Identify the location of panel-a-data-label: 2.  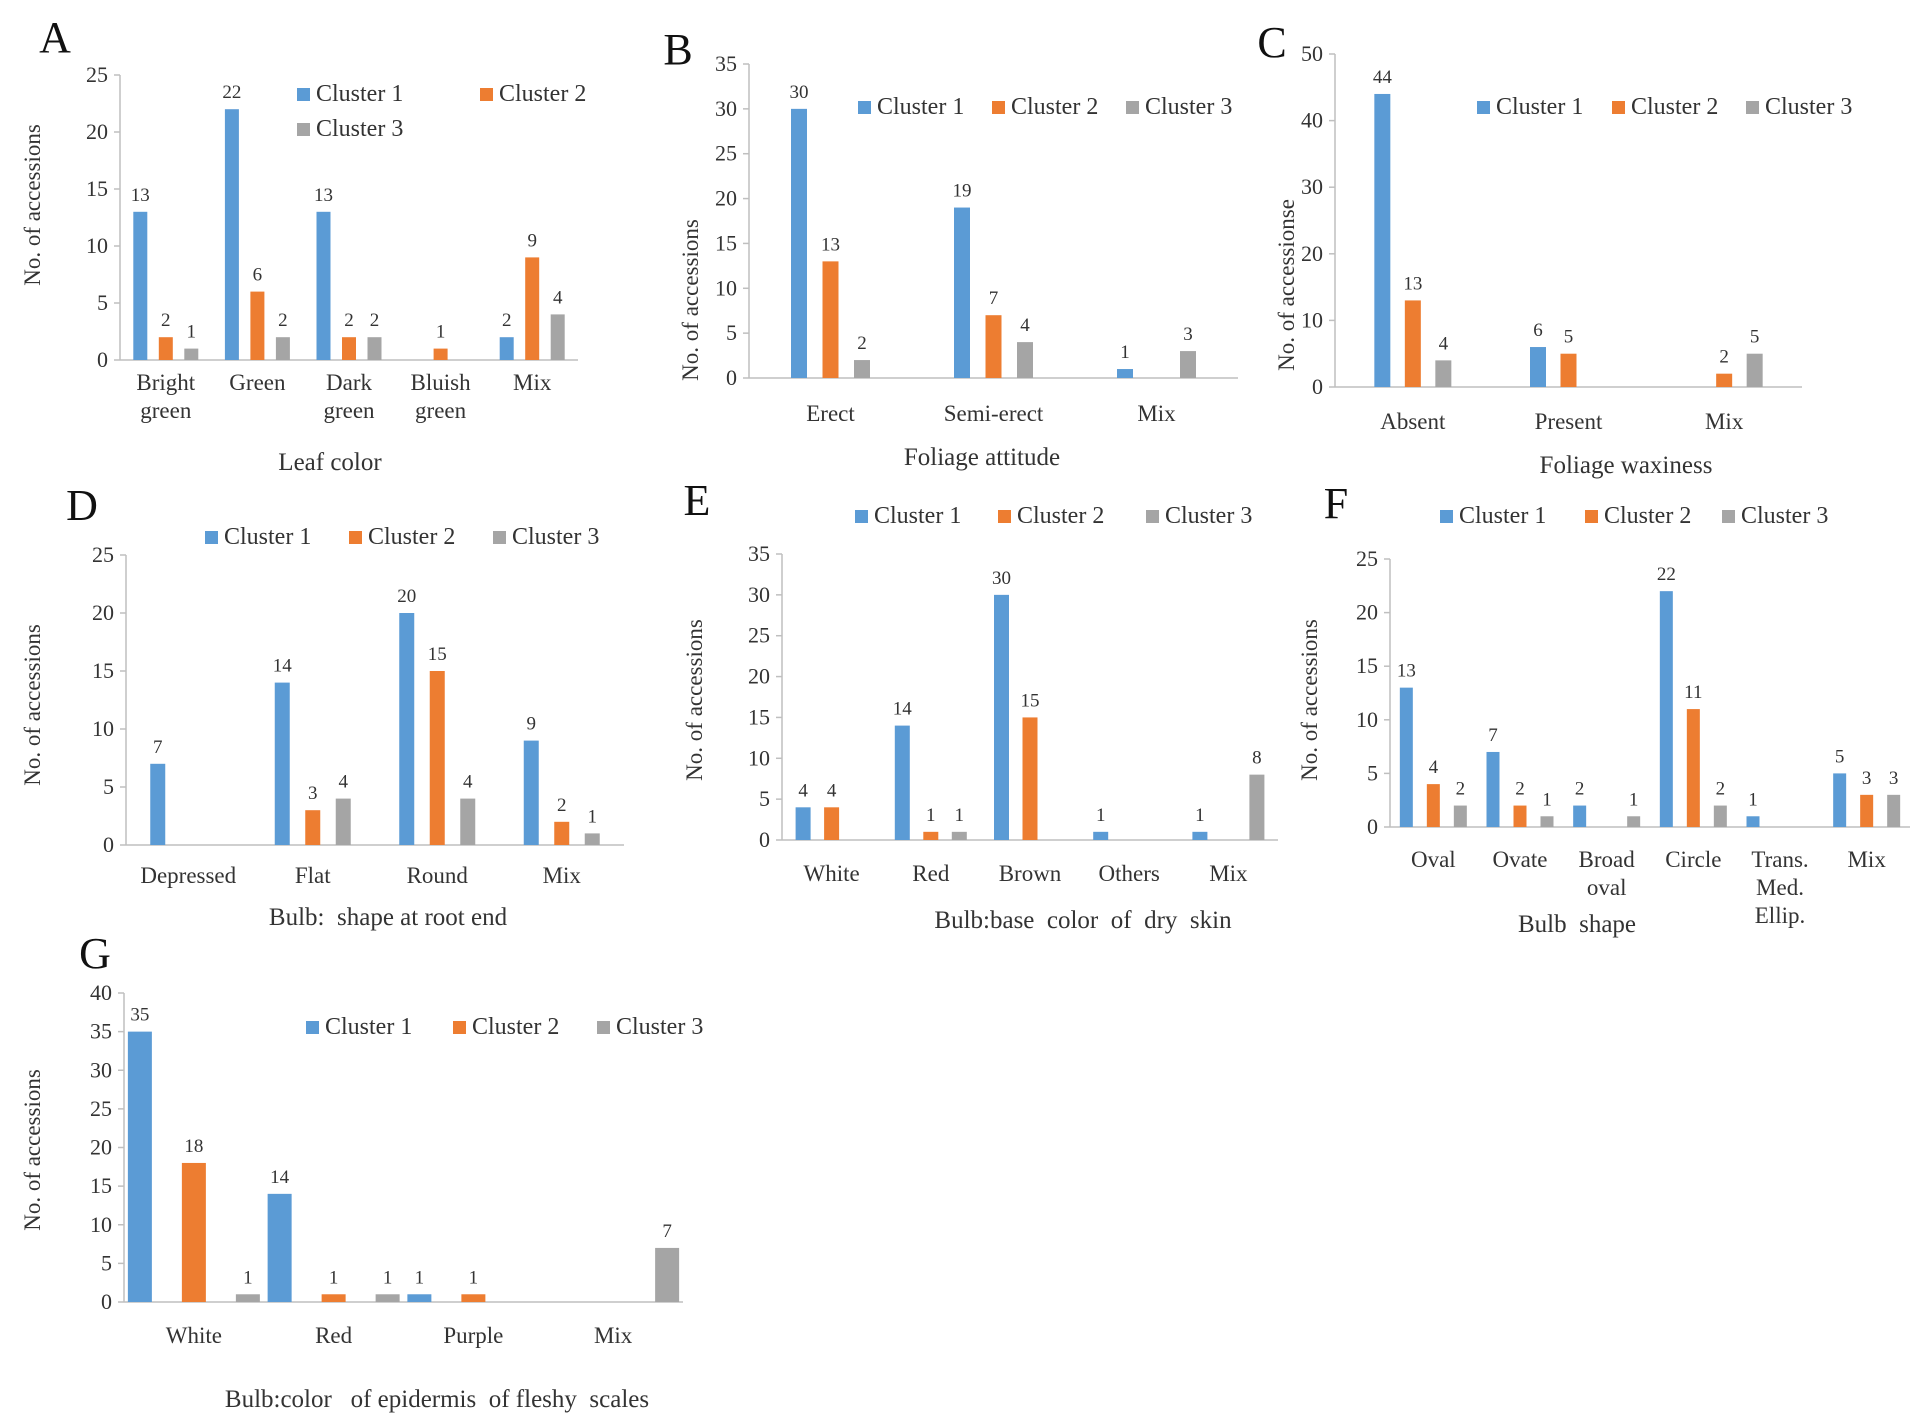
(349, 320).